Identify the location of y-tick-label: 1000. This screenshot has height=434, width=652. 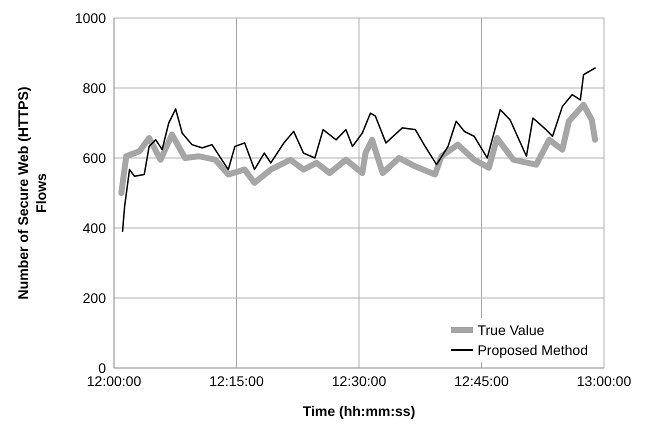
(90, 18).